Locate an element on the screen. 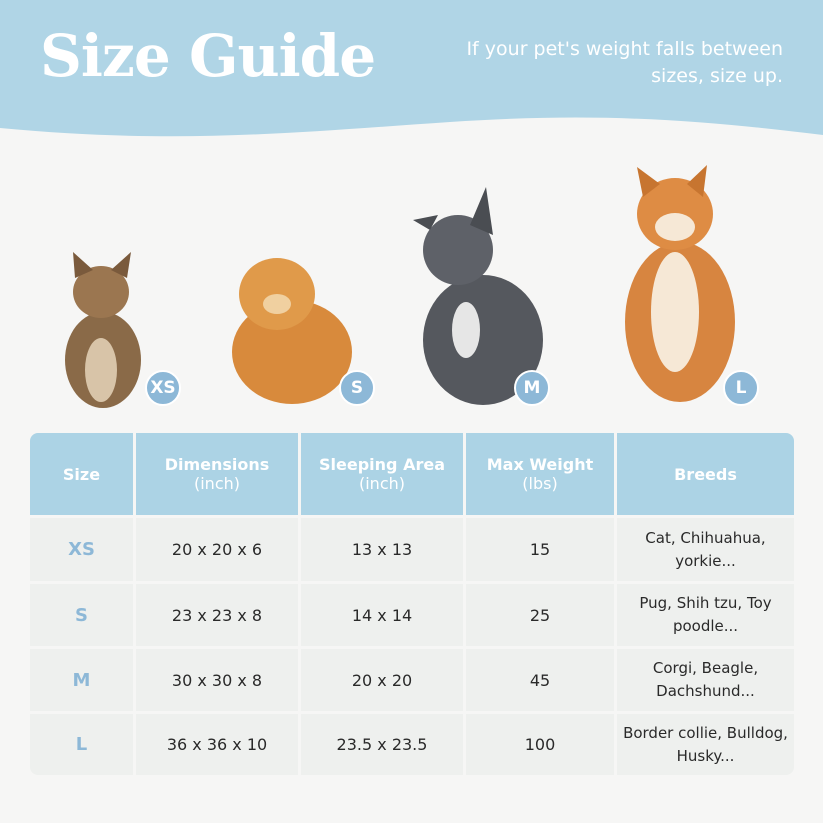  cell-sleeping-area: 13 x 13 is located at coordinates (382, 549).